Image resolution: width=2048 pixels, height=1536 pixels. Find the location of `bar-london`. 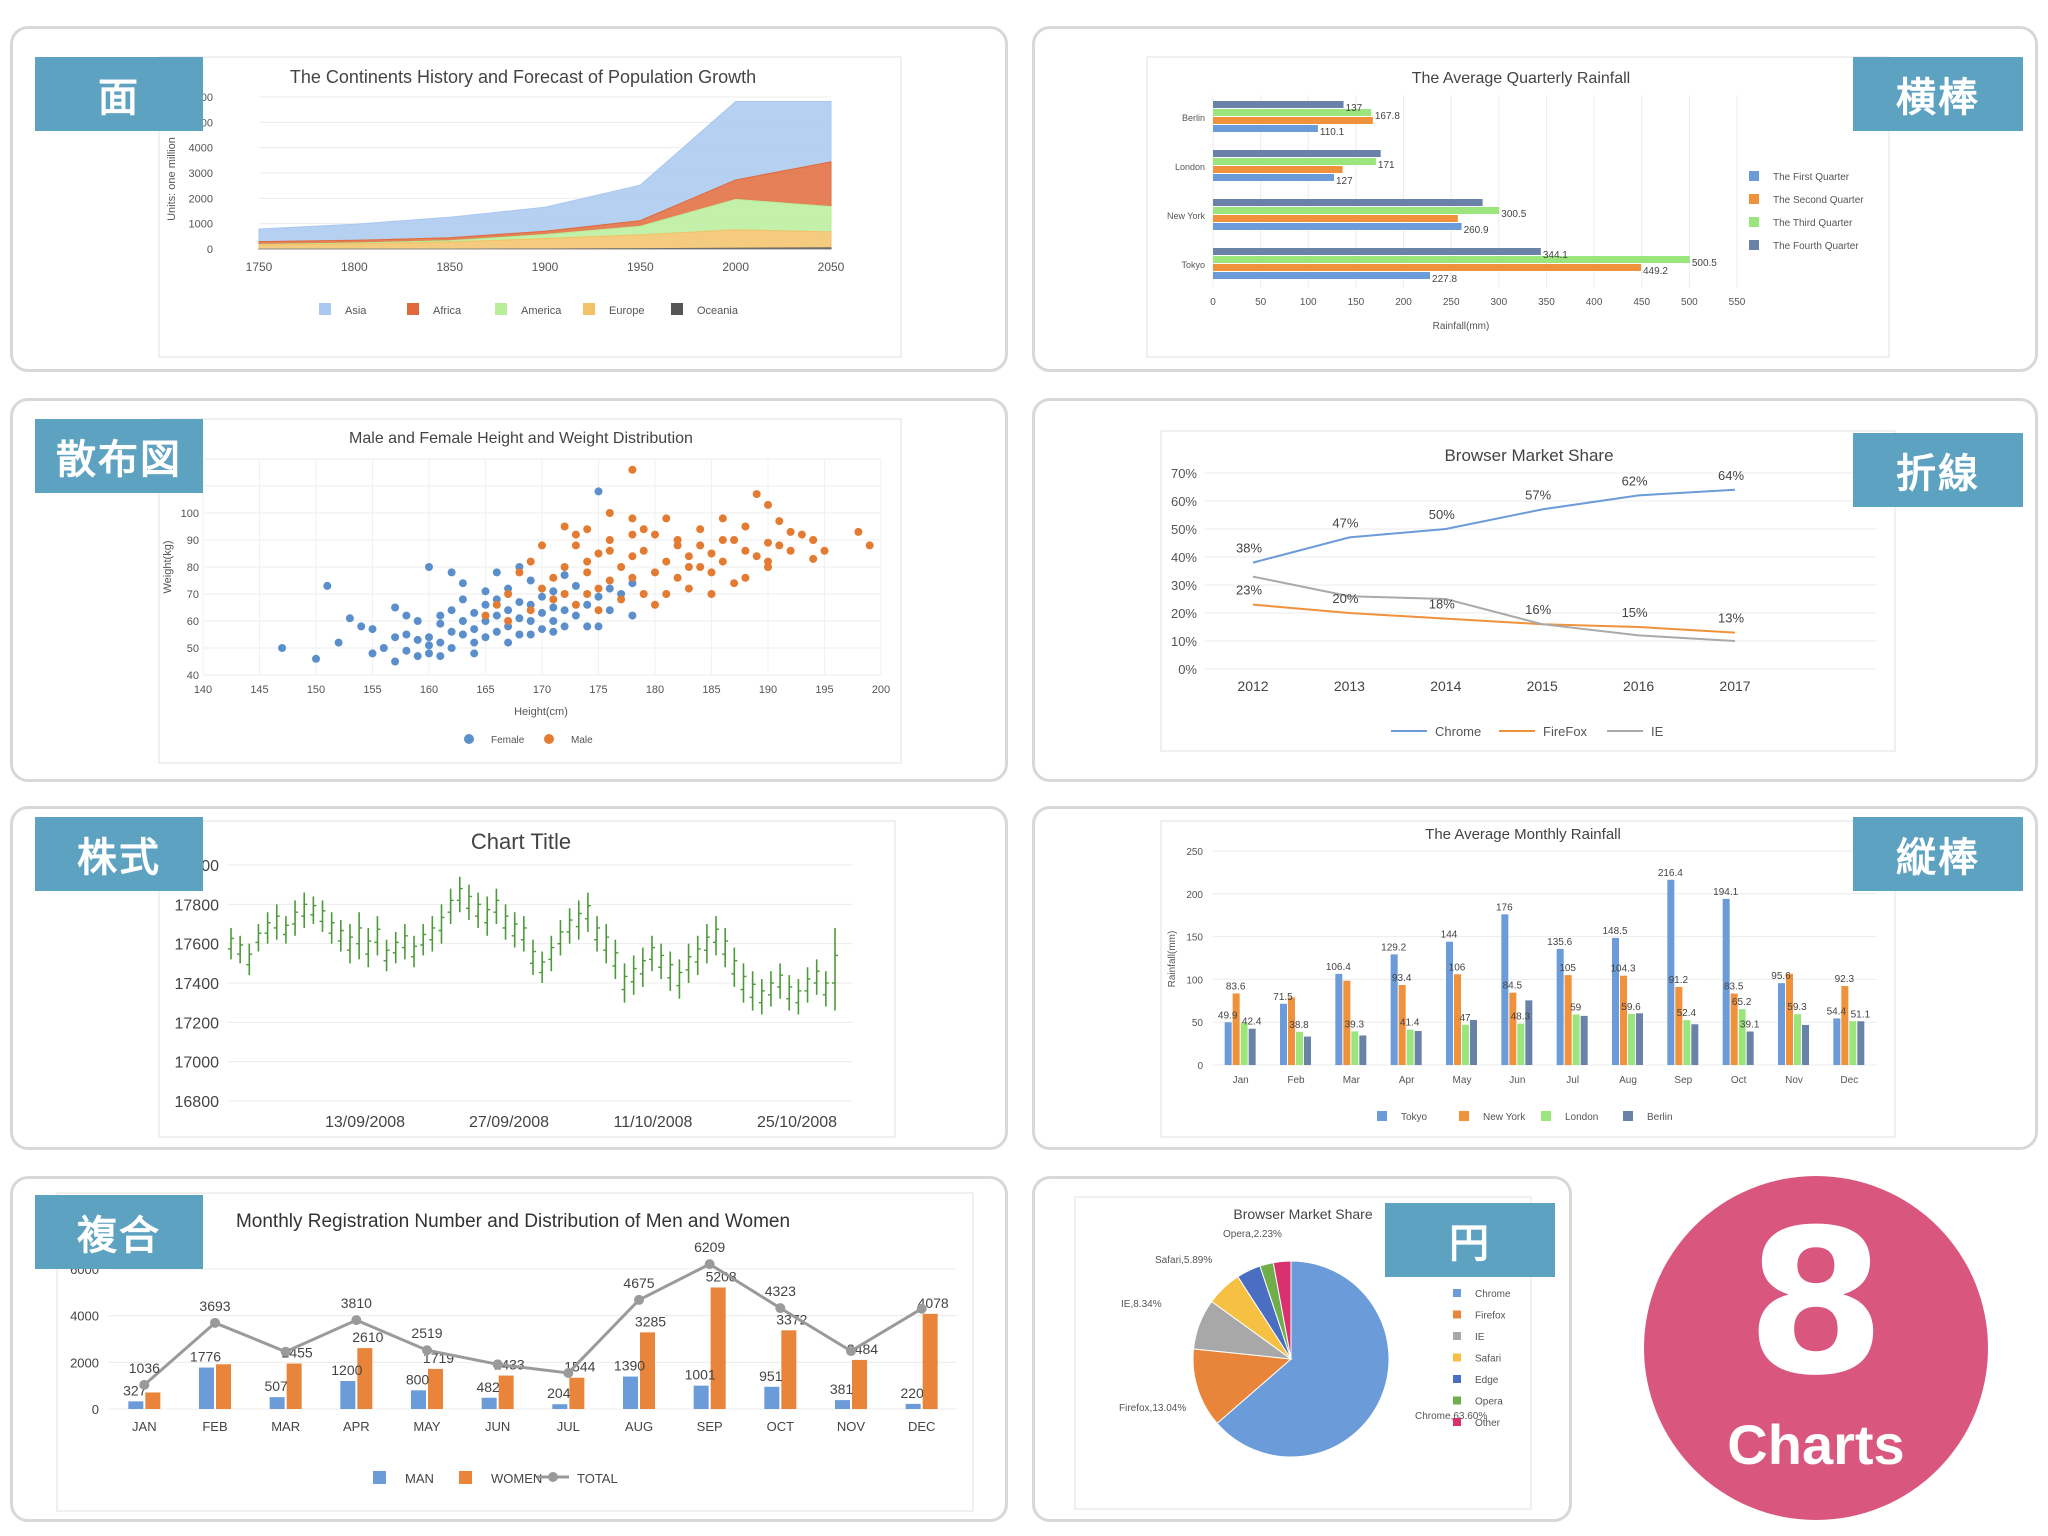

bar-london is located at coordinates (1273, 177).